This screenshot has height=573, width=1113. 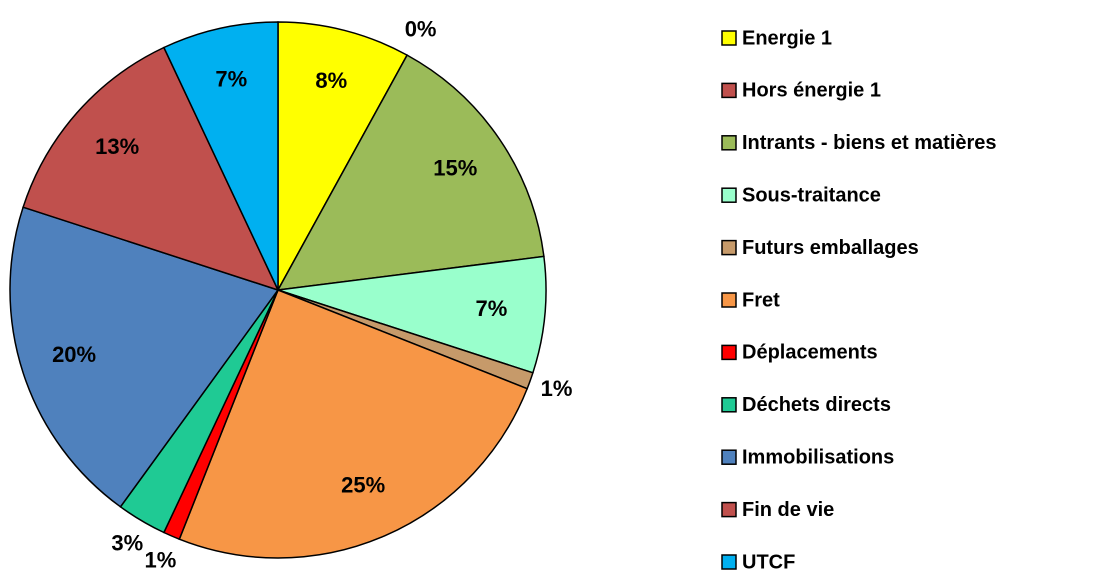 What do you see at coordinates (455, 167) in the screenshot?
I see `data-label: 15%` at bounding box center [455, 167].